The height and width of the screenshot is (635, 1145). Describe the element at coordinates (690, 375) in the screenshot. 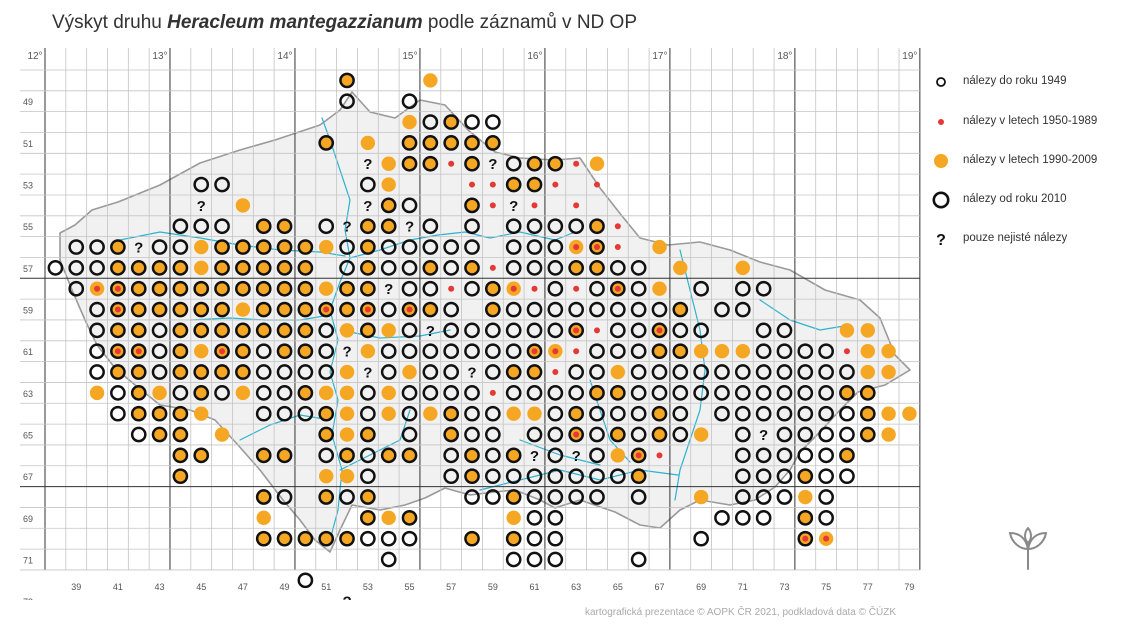

I see `river-morava` at that location.